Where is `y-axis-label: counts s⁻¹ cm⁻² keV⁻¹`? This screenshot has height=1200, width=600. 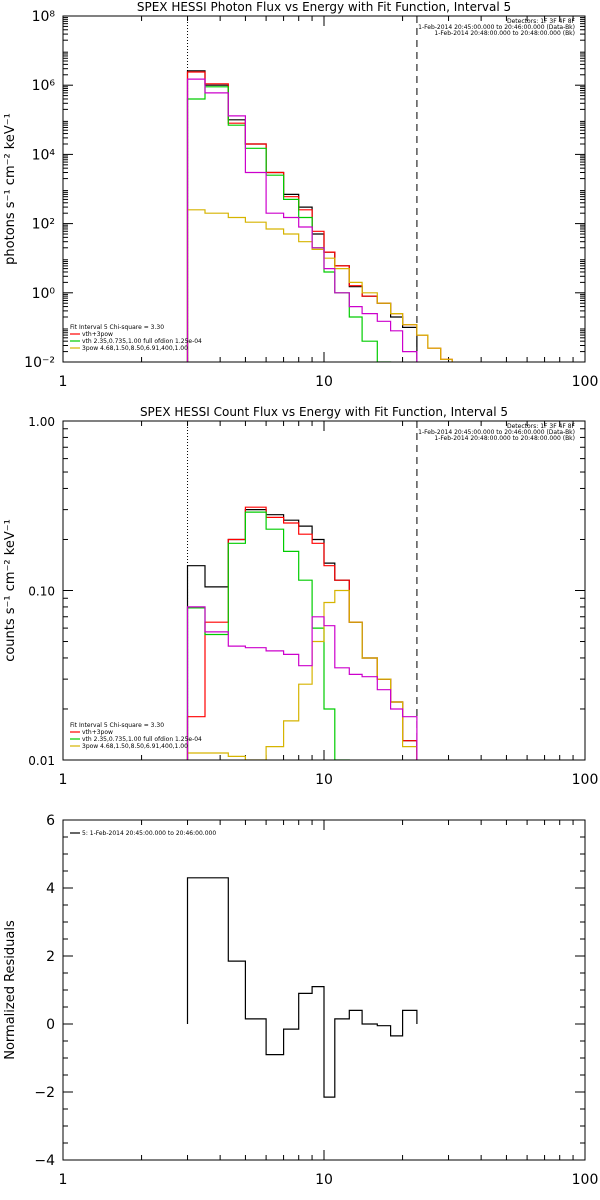
y-axis-label: counts s⁻¹ cm⁻² keV⁻¹ is located at coordinates (10, 590).